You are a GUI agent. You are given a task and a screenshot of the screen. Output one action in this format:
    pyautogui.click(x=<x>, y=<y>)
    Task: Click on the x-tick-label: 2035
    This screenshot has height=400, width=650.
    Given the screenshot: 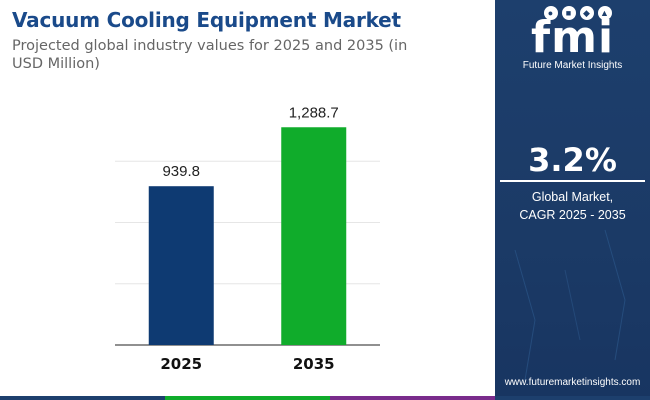 What is the action you would take?
    pyautogui.click(x=314, y=364)
    